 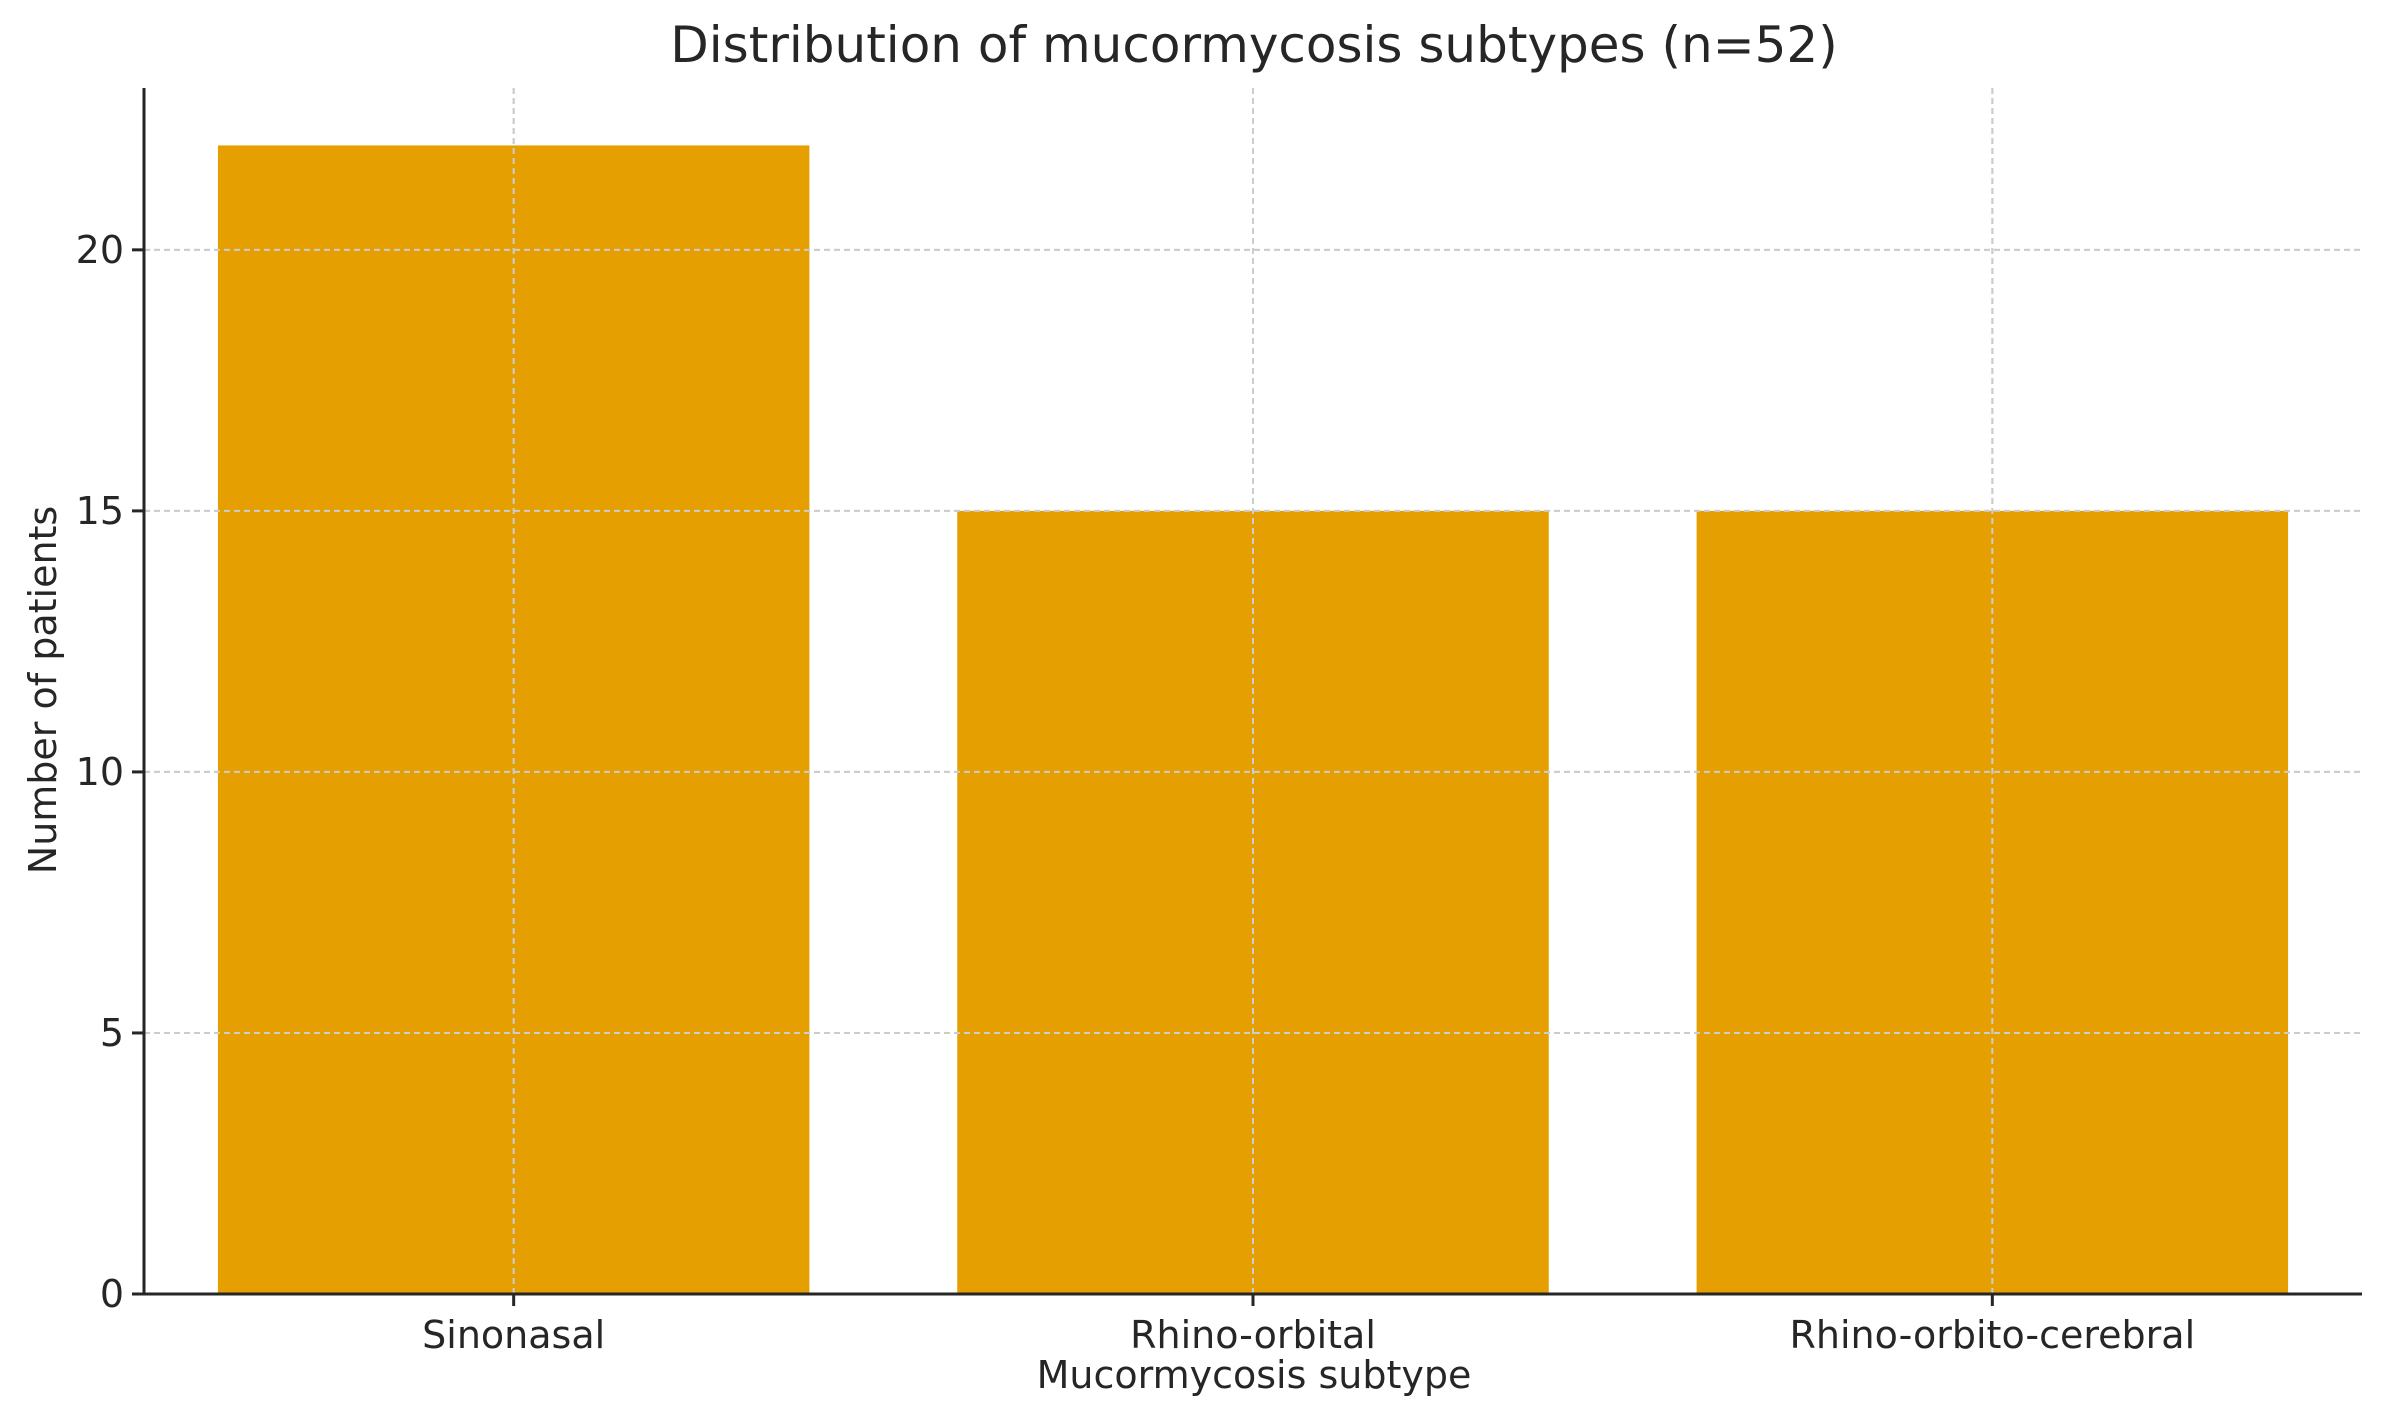 I want to click on x-tick-label: Rhino-orbital, so click(x=1253, y=1335).